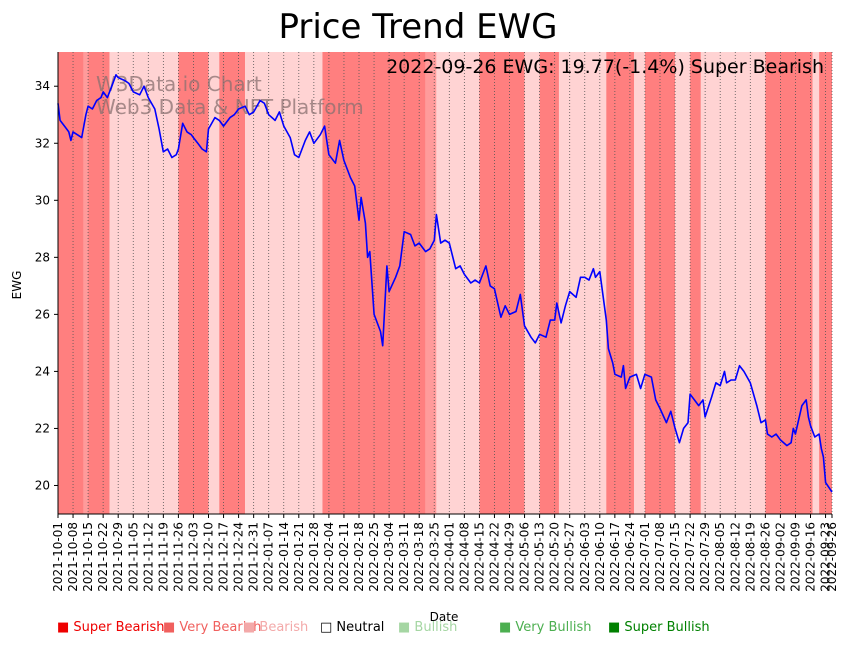 The width and height of the screenshot is (851, 646). What do you see at coordinates (434, 557) in the screenshot?
I see `x-tick-label: 2022-03-25` at bounding box center [434, 557].